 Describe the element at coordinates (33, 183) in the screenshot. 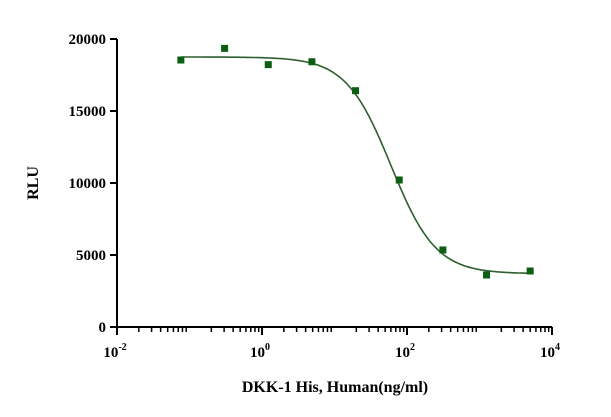

I see `y-axis-label: RLU` at that location.